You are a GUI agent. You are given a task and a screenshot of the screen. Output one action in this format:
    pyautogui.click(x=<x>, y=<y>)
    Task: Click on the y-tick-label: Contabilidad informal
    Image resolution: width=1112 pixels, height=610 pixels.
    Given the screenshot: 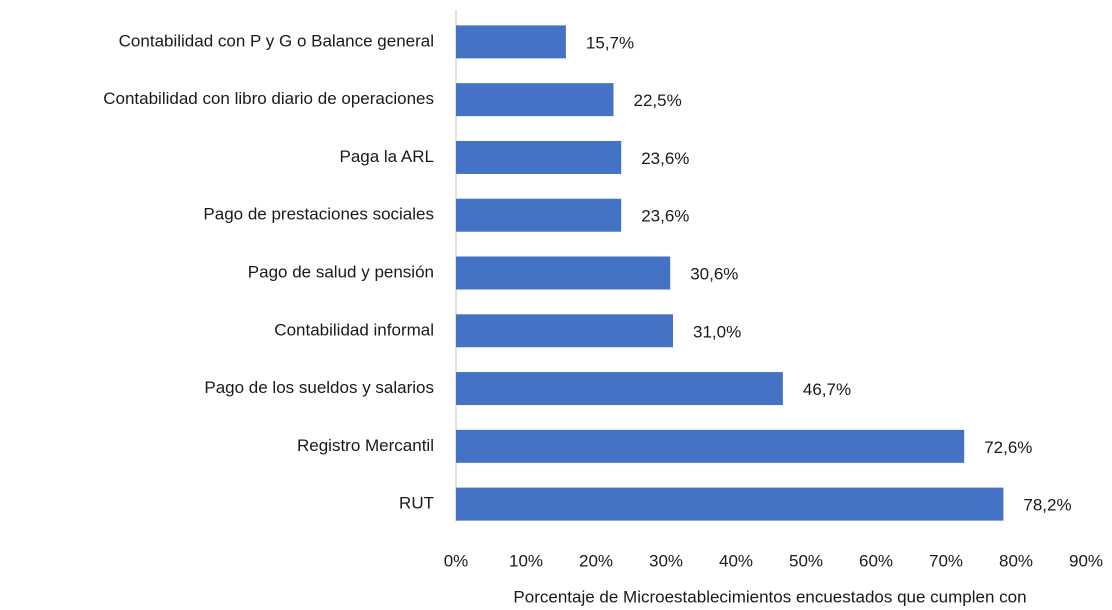 What is the action you would take?
    pyautogui.click(x=354, y=329)
    